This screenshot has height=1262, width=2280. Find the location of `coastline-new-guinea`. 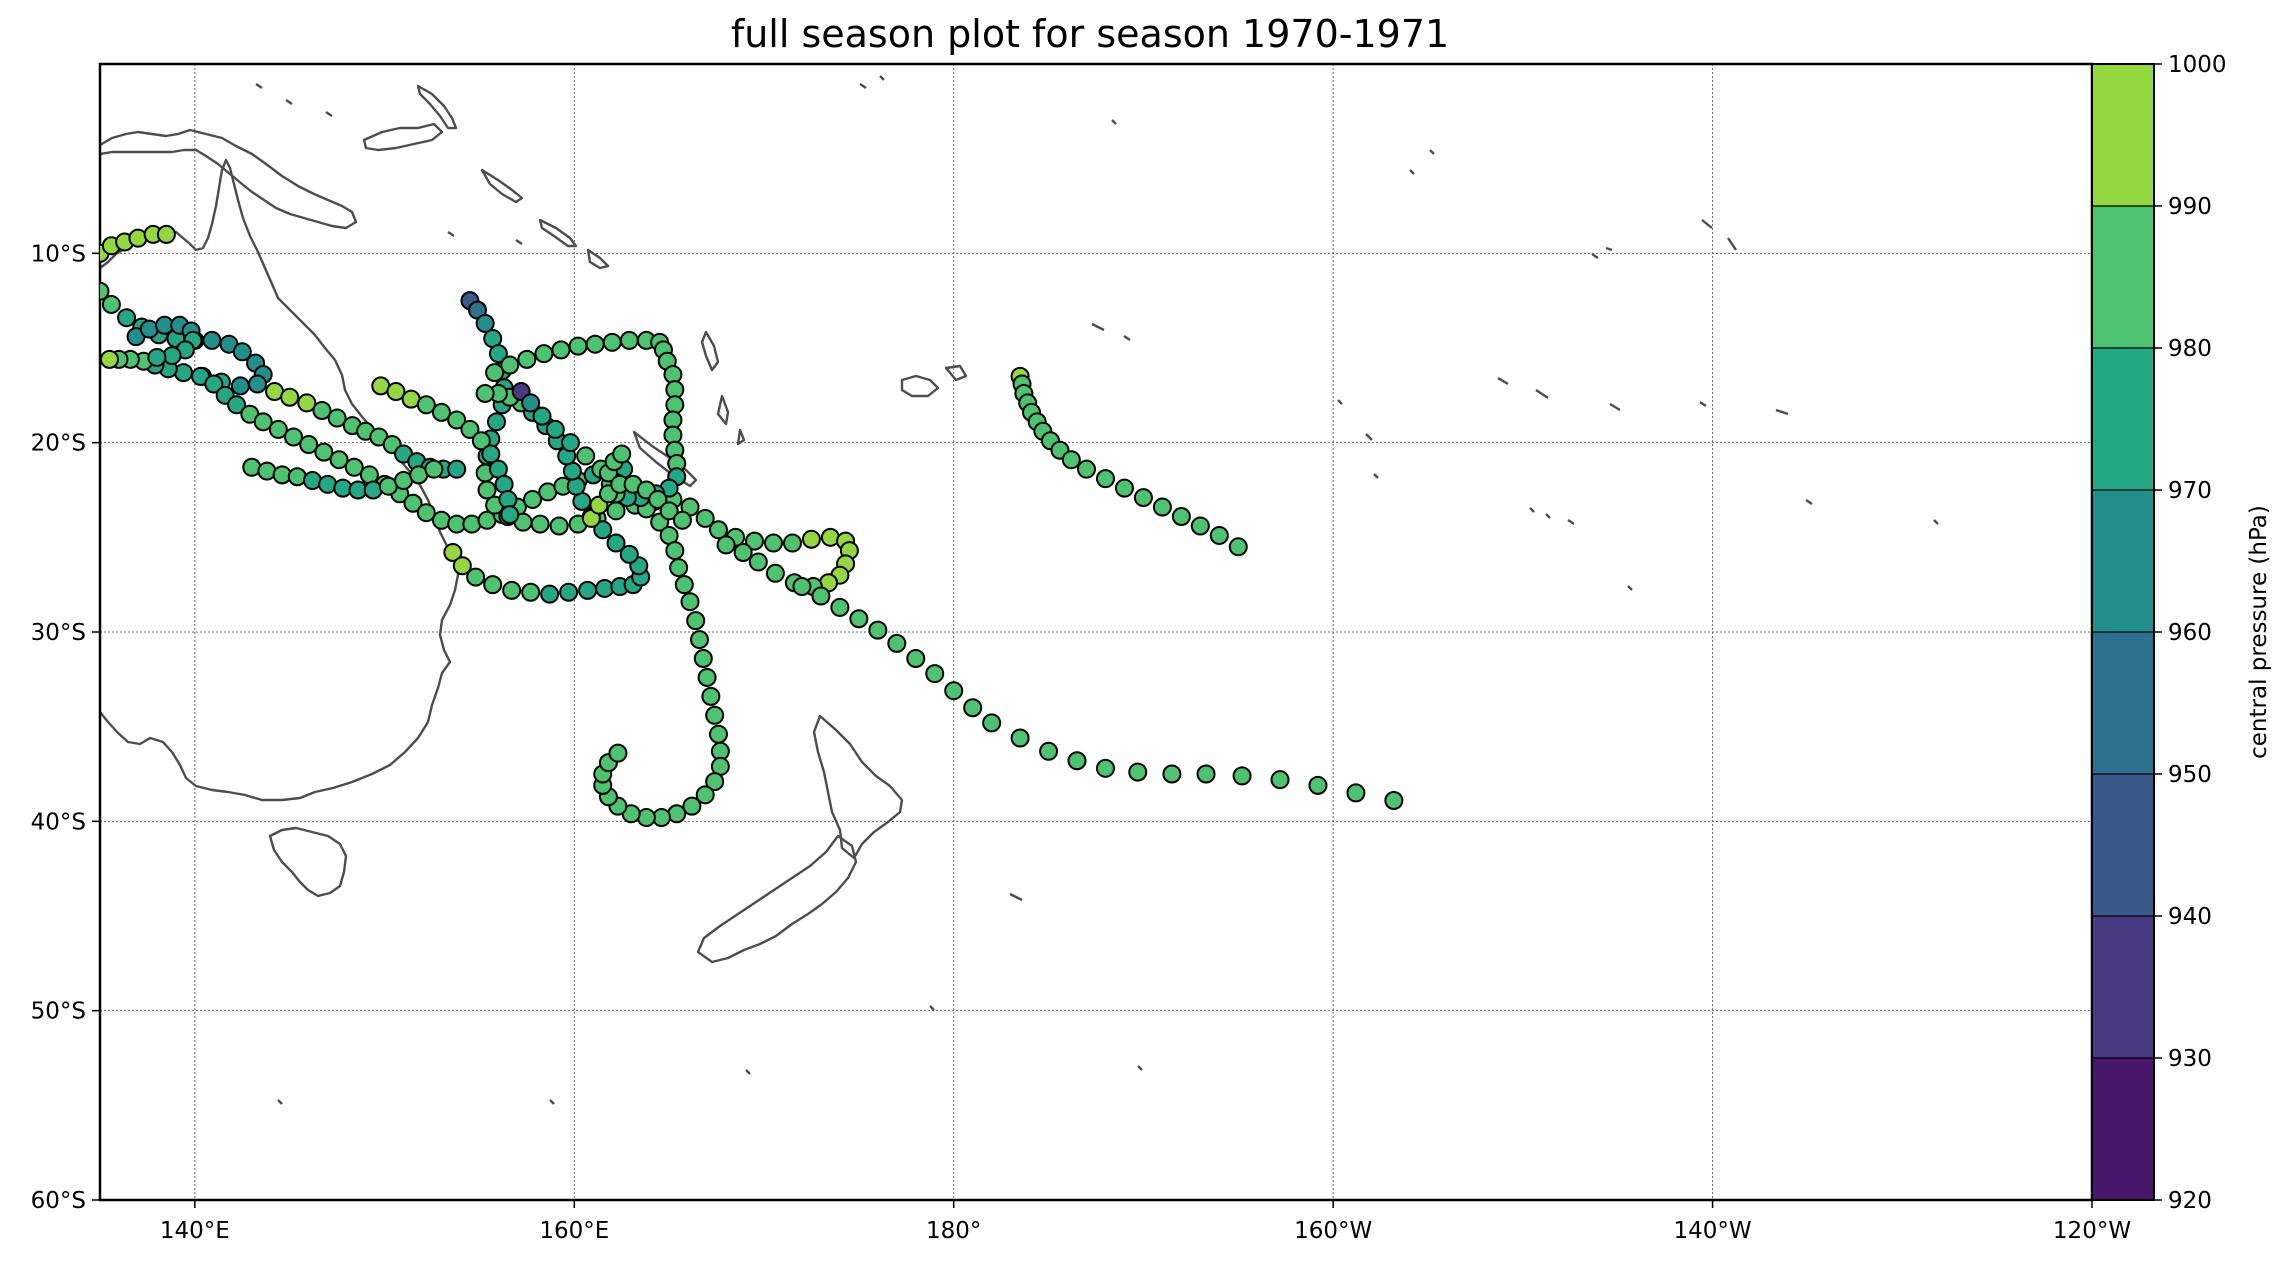

coastline-new-guinea is located at coordinates (229, 179).